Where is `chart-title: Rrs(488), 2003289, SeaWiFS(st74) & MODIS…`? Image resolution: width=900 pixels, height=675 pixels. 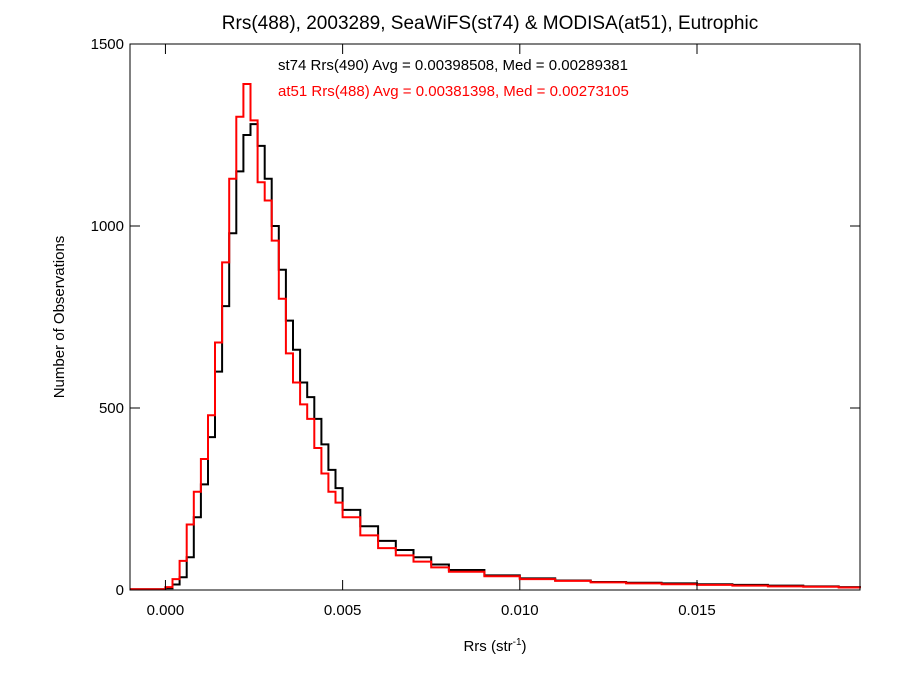
chart-title: Rrs(488), 2003289, SeaWiFS(st74) & MODIS… is located at coordinates (490, 23).